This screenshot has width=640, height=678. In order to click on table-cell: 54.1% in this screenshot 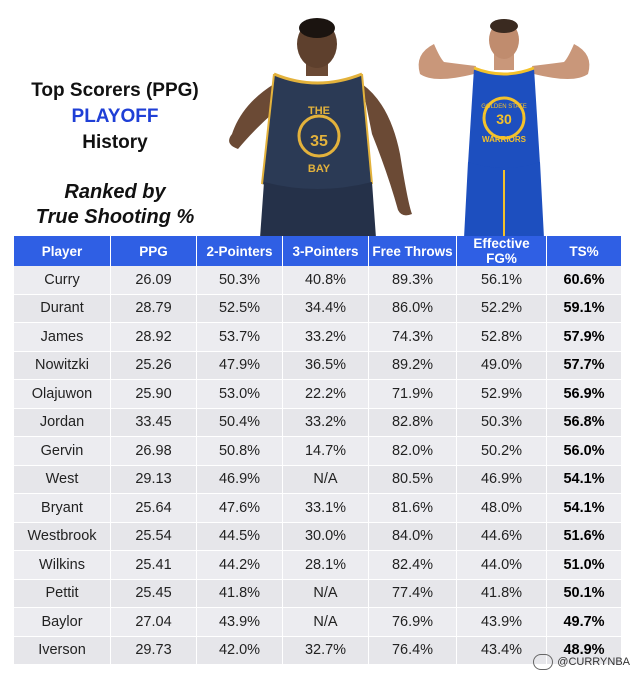, I will do `click(584, 479)`.